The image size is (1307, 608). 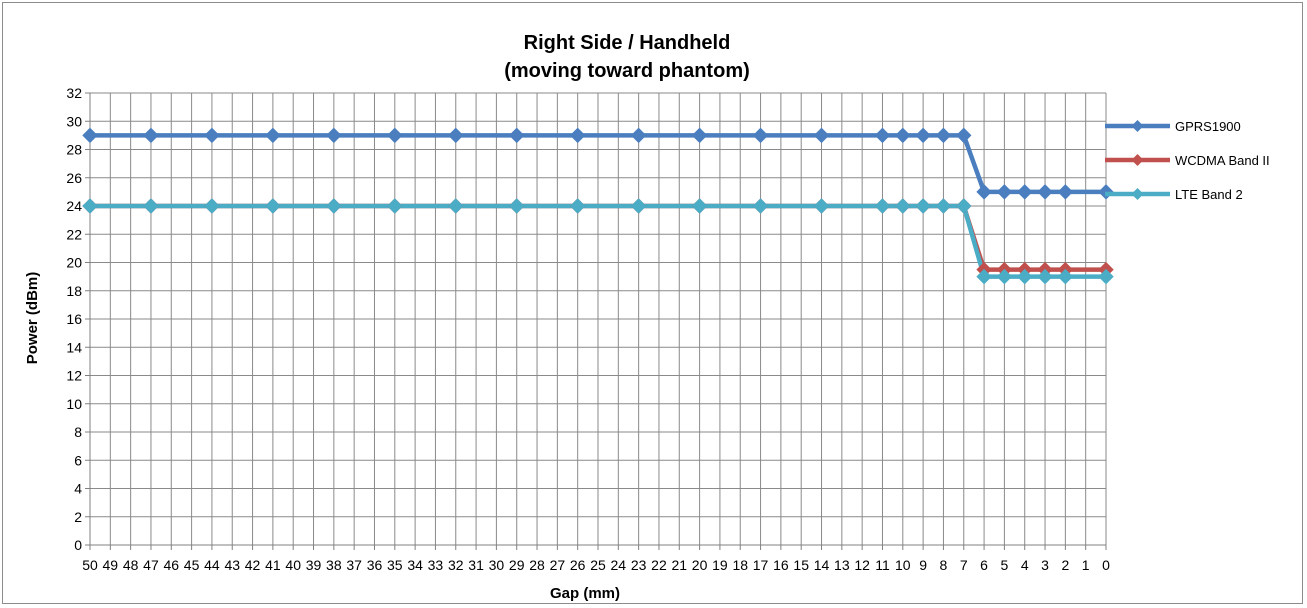 I want to click on x-tick-label: 36, so click(x=375, y=565).